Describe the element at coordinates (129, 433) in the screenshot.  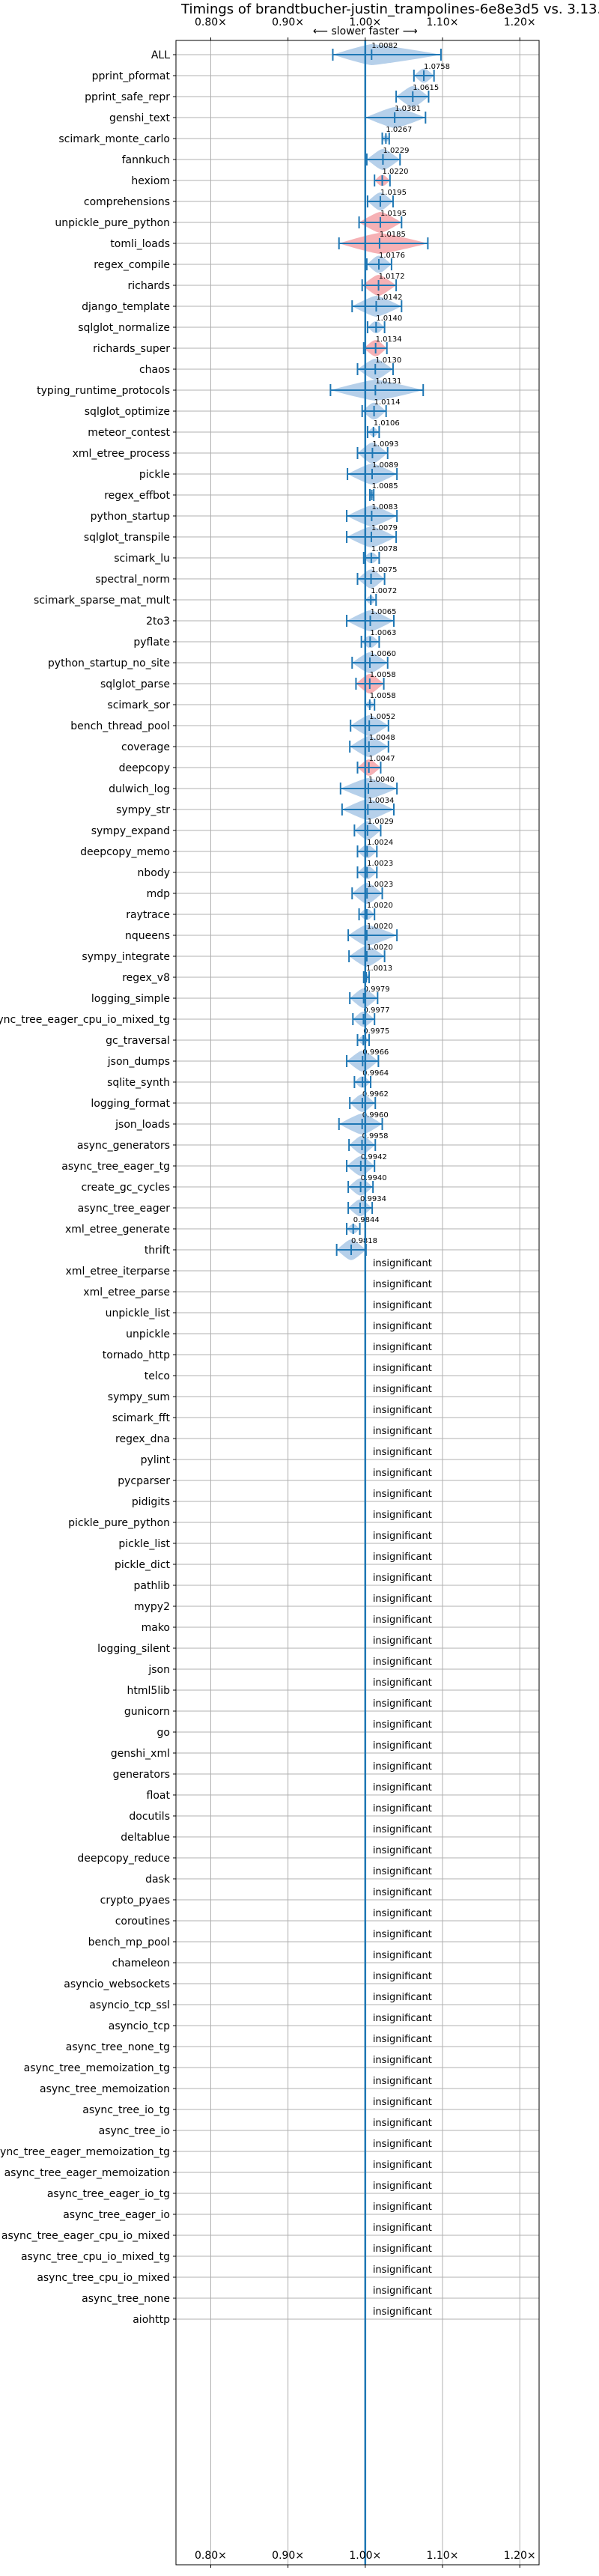
I see `y-tick-label-meteor-contest: meteor_contest` at that location.